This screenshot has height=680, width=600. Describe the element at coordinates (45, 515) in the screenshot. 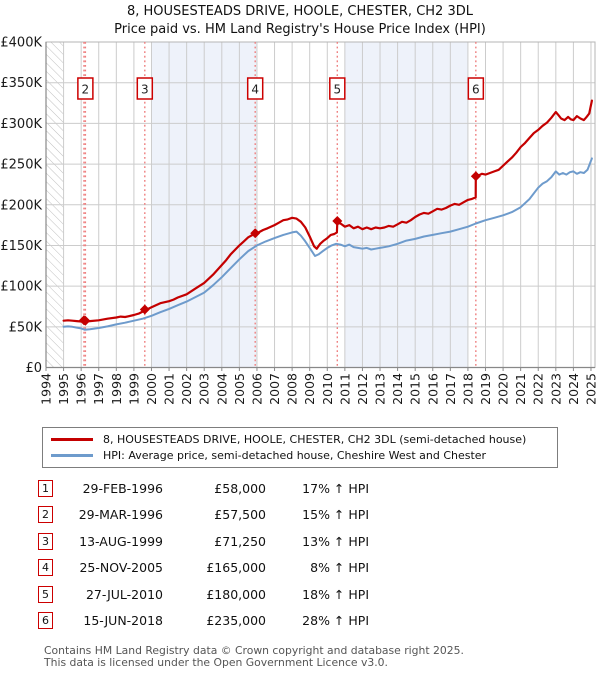

I see `sale-number-badge: 2` at that location.